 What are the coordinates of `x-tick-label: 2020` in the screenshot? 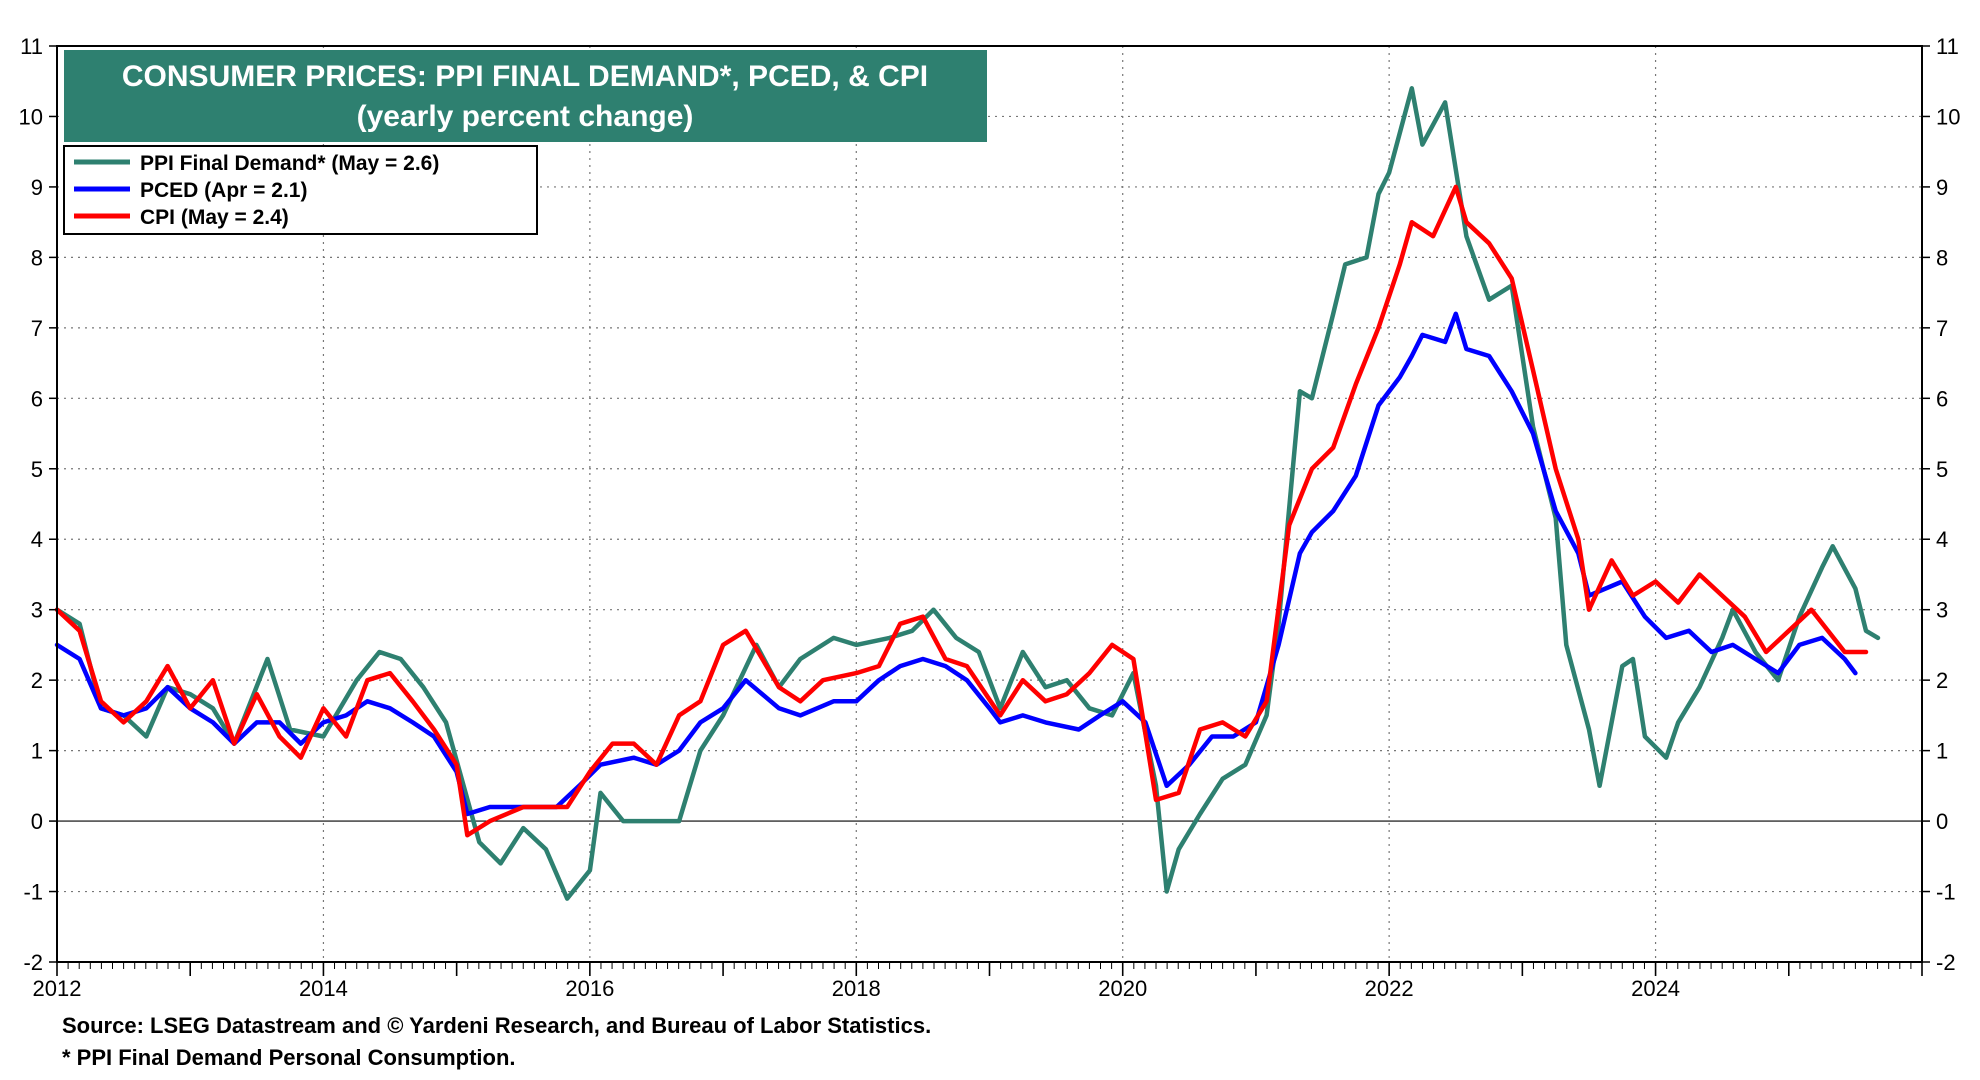 It's located at (1122, 988).